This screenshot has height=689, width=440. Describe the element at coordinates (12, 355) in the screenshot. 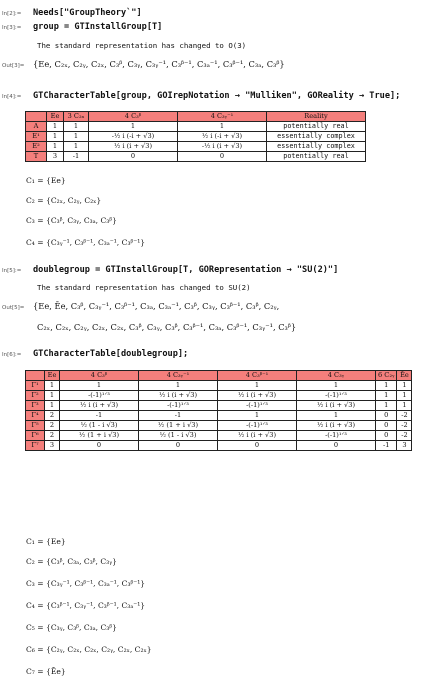

I see `input-label: In[6]:=` at that location.